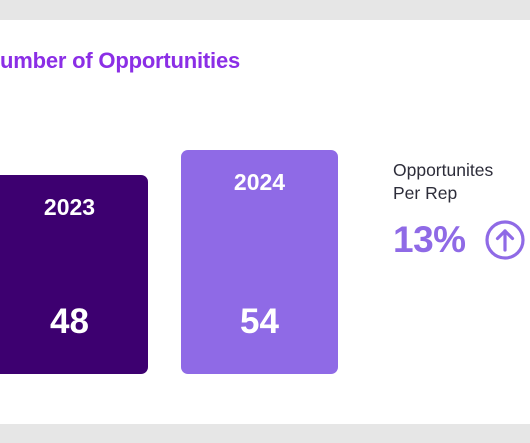 The height and width of the screenshot is (443, 530). Describe the element at coordinates (443, 170) in the screenshot. I see `kpi-label-line1: Opportunites` at that location.